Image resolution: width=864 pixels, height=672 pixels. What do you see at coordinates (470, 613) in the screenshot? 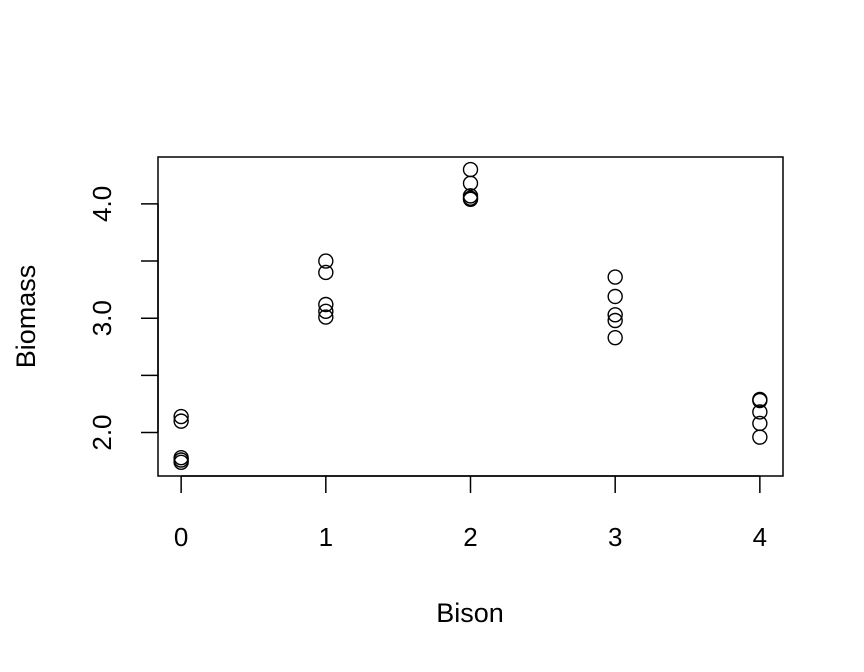
I see `x-axis-label: Bison` at bounding box center [470, 613].